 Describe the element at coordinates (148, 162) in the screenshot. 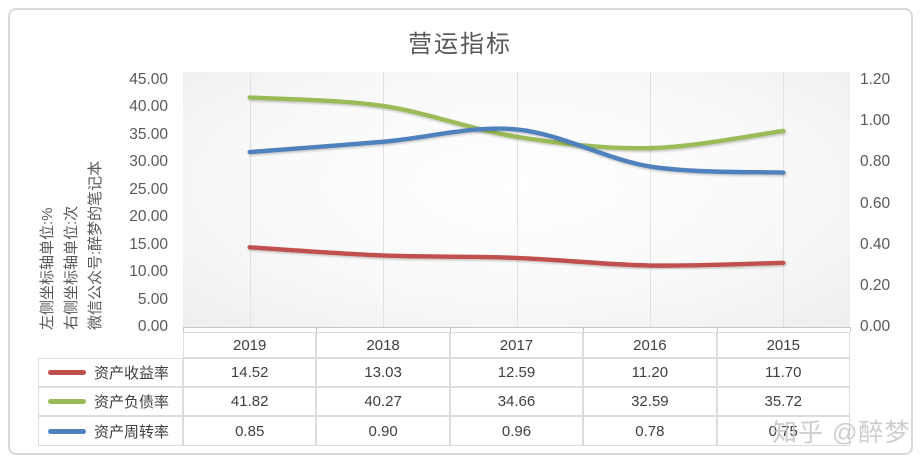

I see `left-axis-tick-label: 30.00` at that location.